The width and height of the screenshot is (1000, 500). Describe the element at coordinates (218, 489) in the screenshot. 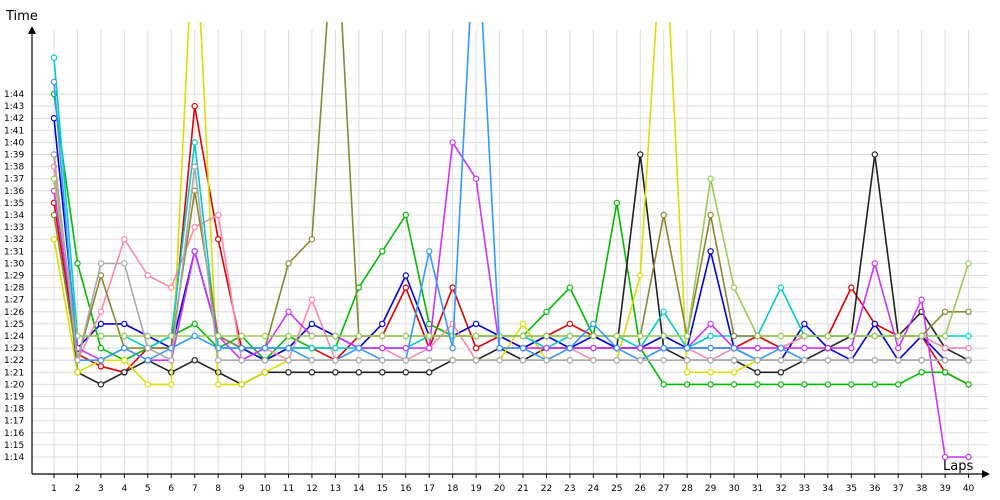

I see `x-tick-label: 8` at that location.